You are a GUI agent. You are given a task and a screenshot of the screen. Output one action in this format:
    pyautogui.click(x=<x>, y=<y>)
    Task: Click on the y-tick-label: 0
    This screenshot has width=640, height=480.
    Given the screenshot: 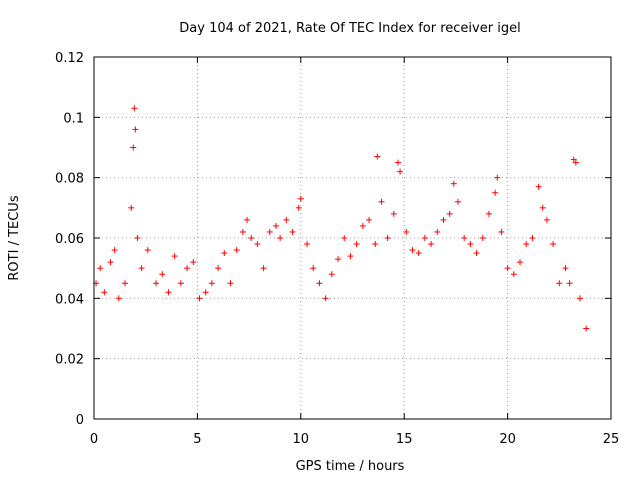 What is the action you would take?
    pyautogui.click(x=80, y=420)
    